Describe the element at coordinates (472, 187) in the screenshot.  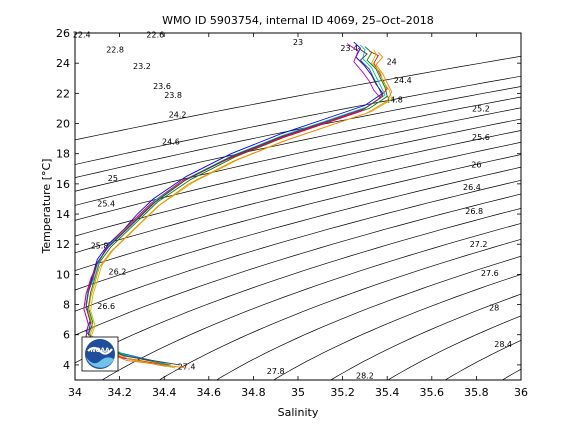
I see `contour-label-17: 26.4` at that location.